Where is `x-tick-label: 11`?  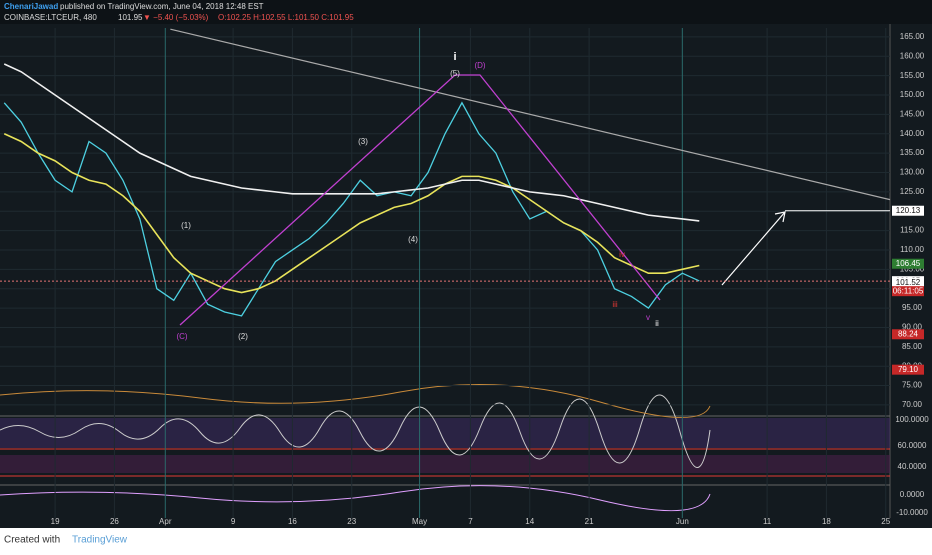
x-tick-label: 11 is located at coordinates (767, 521).